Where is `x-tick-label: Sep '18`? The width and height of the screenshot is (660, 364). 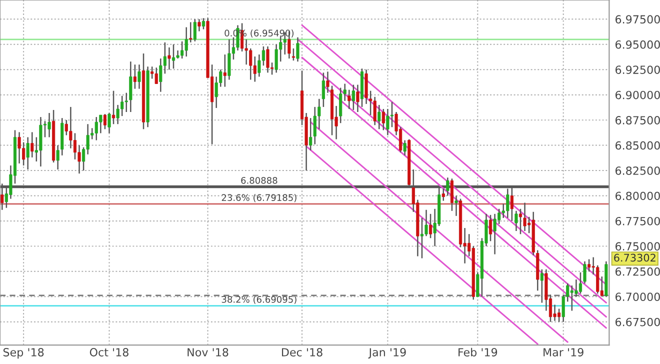
x-tick-label: Sep '18 is located at coordinates (23, 353).